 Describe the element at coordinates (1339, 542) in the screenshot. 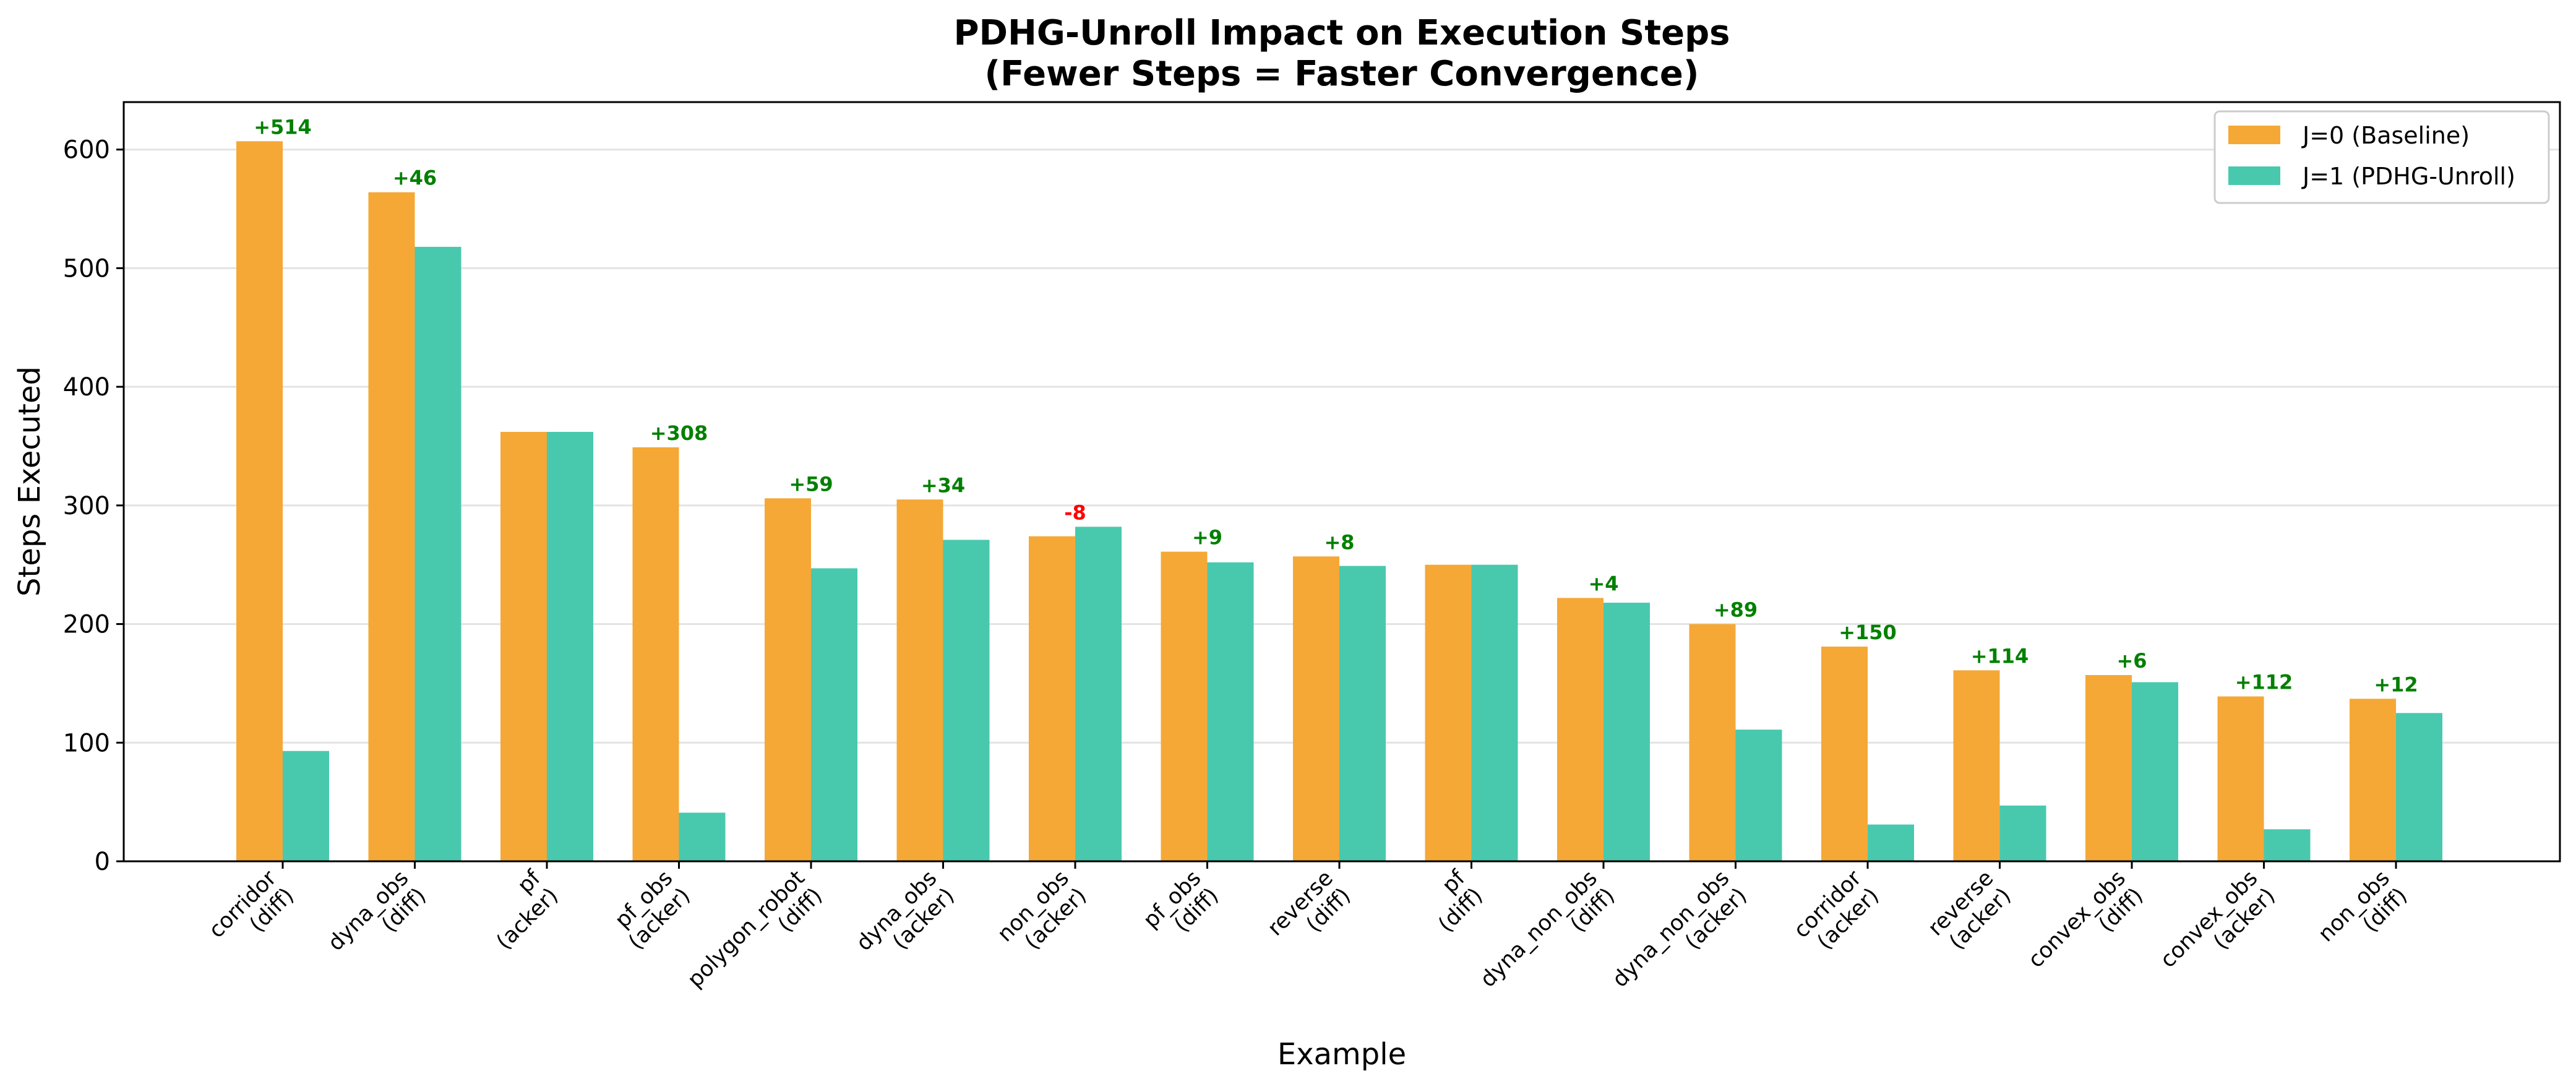

I see `data-label: +8` at that location.